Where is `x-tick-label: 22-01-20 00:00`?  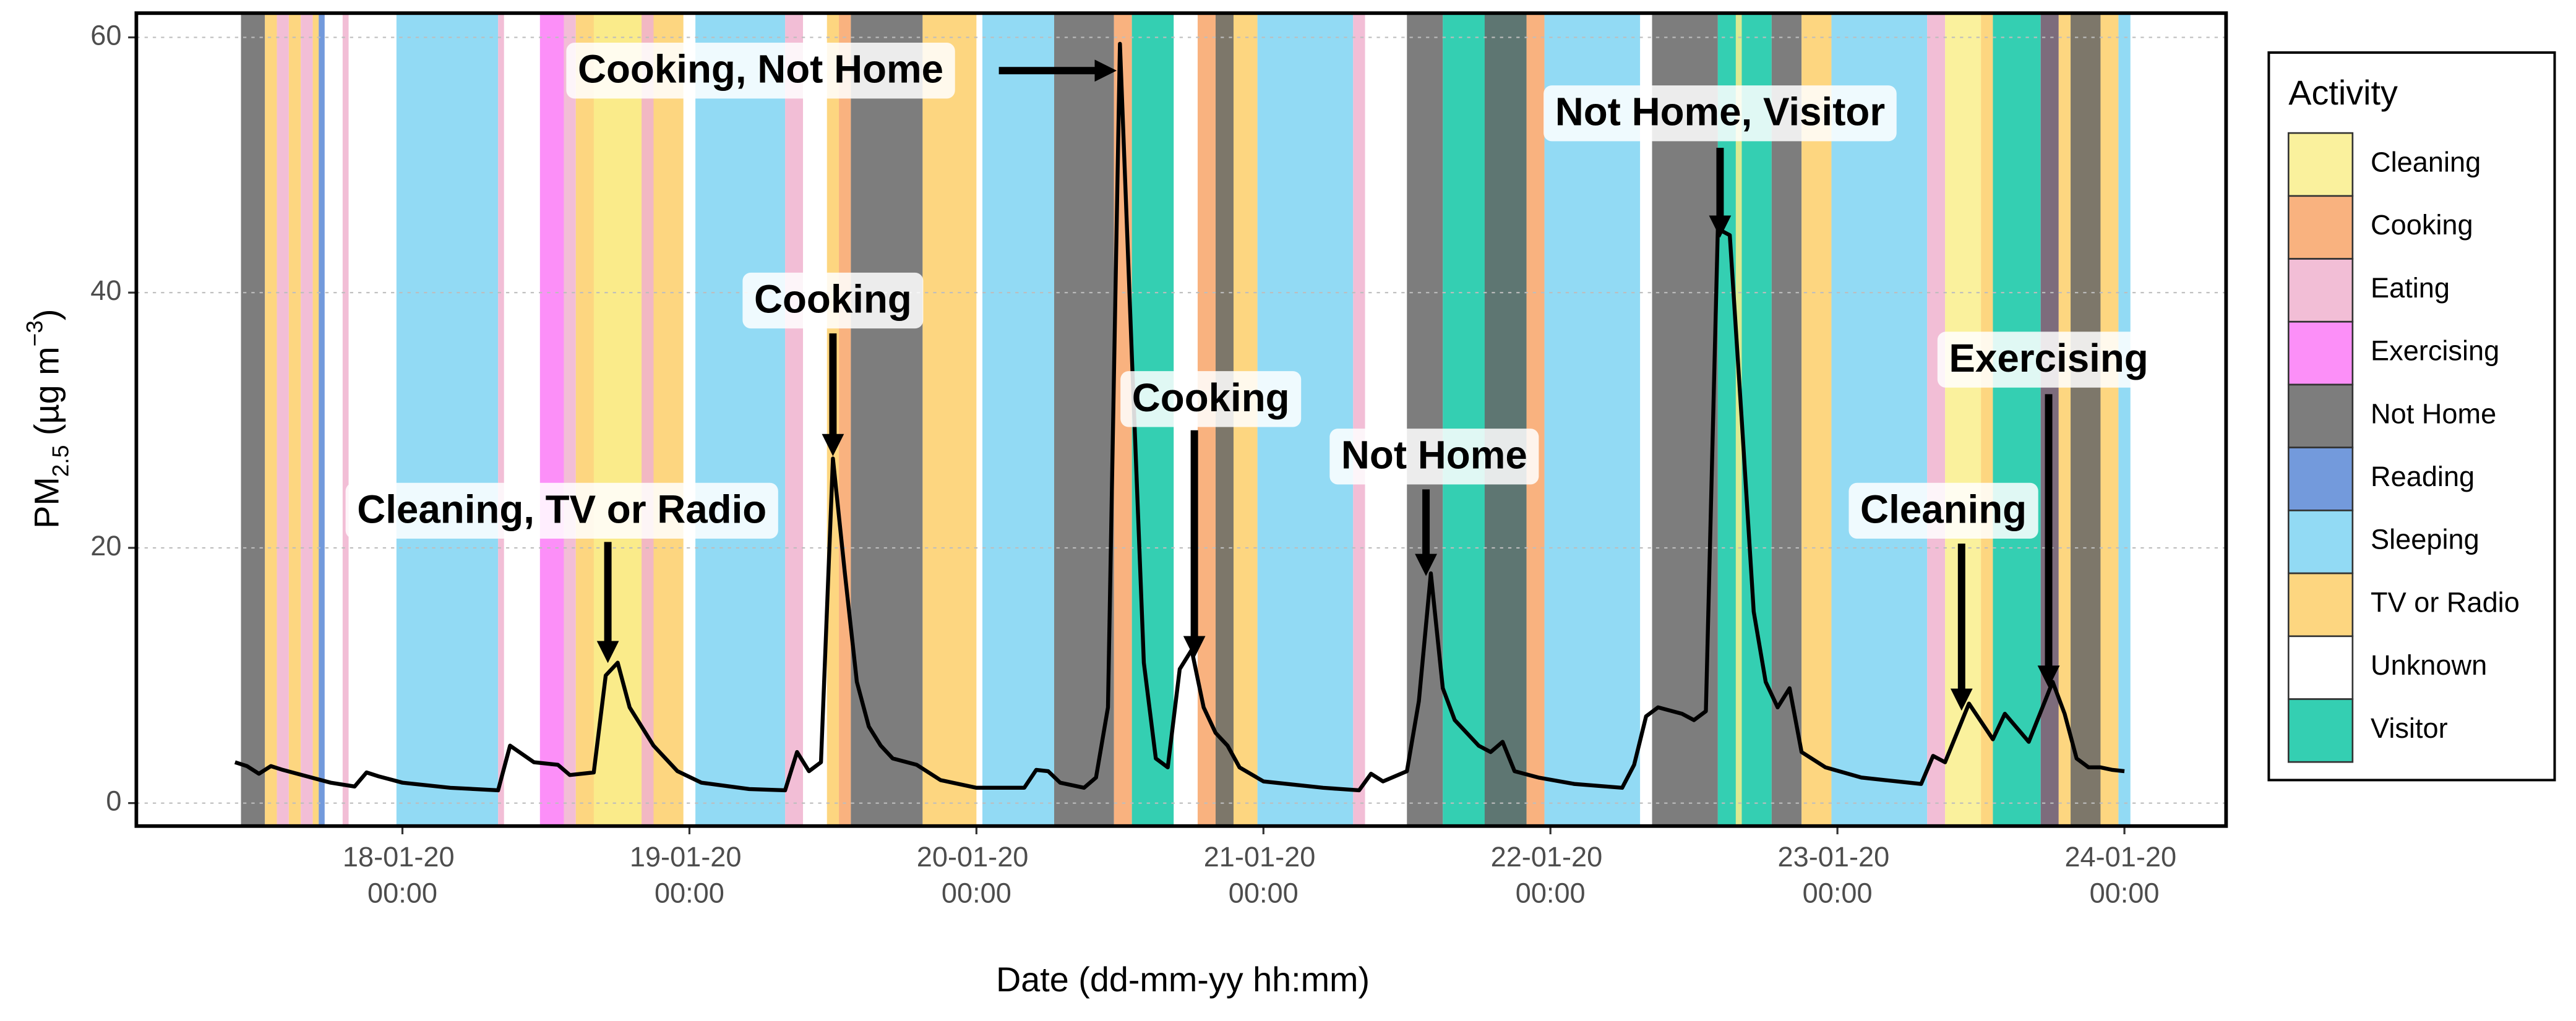 x-tick-label: 22-01-20 00:00 is located at coordinates (1550, 874).